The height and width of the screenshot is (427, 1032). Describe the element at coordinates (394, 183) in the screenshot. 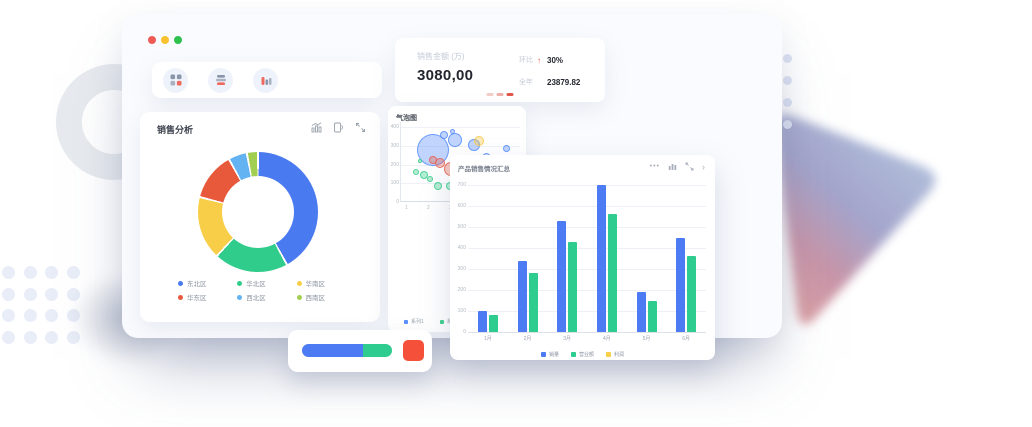

I see `y-tick-label: 100` at that location.